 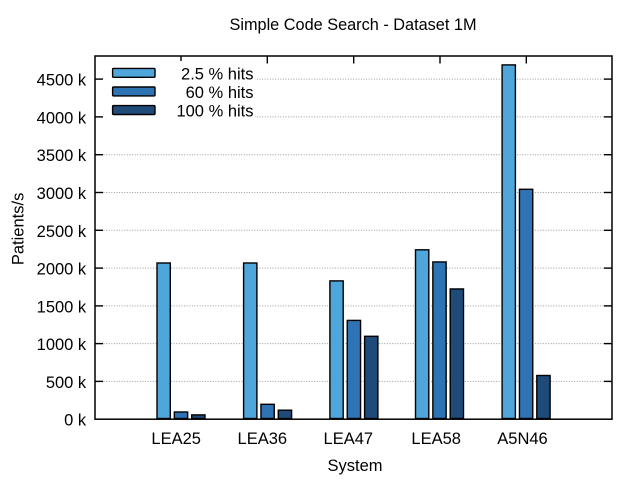 What do you see at coordinates (62, 194) in the screenshot?
I see `svg-text: 3000 k` at bounding box center [62, 194].